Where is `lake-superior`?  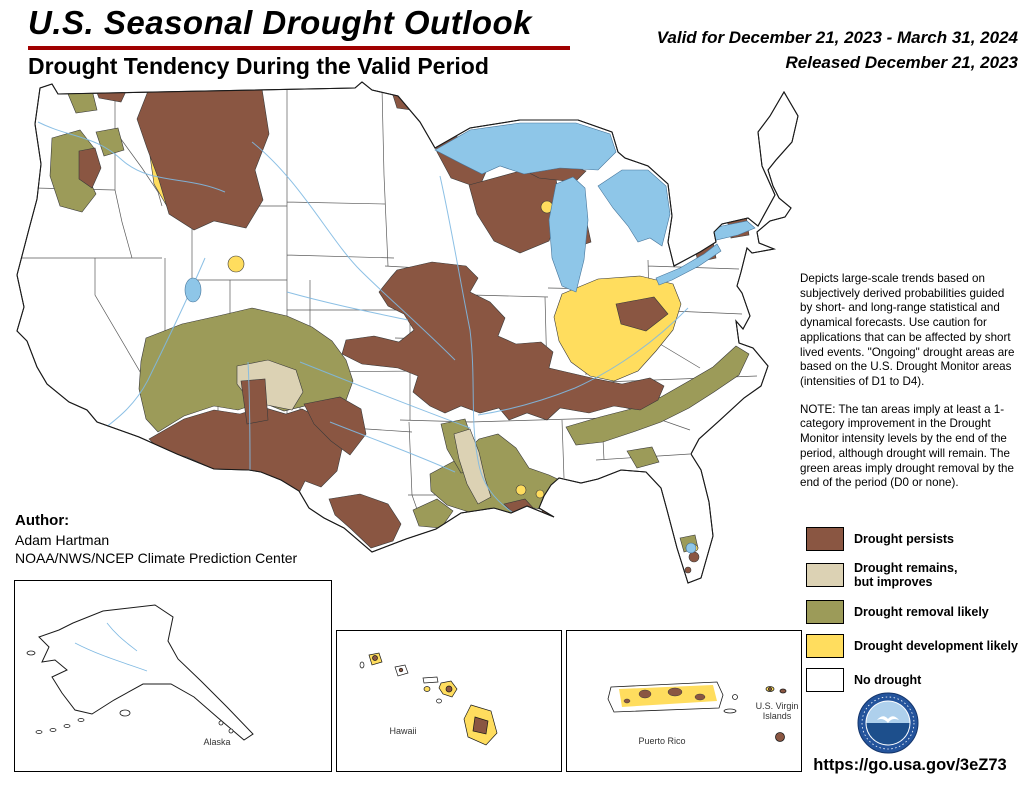 lake-superior is located at coordinates (525, 148).